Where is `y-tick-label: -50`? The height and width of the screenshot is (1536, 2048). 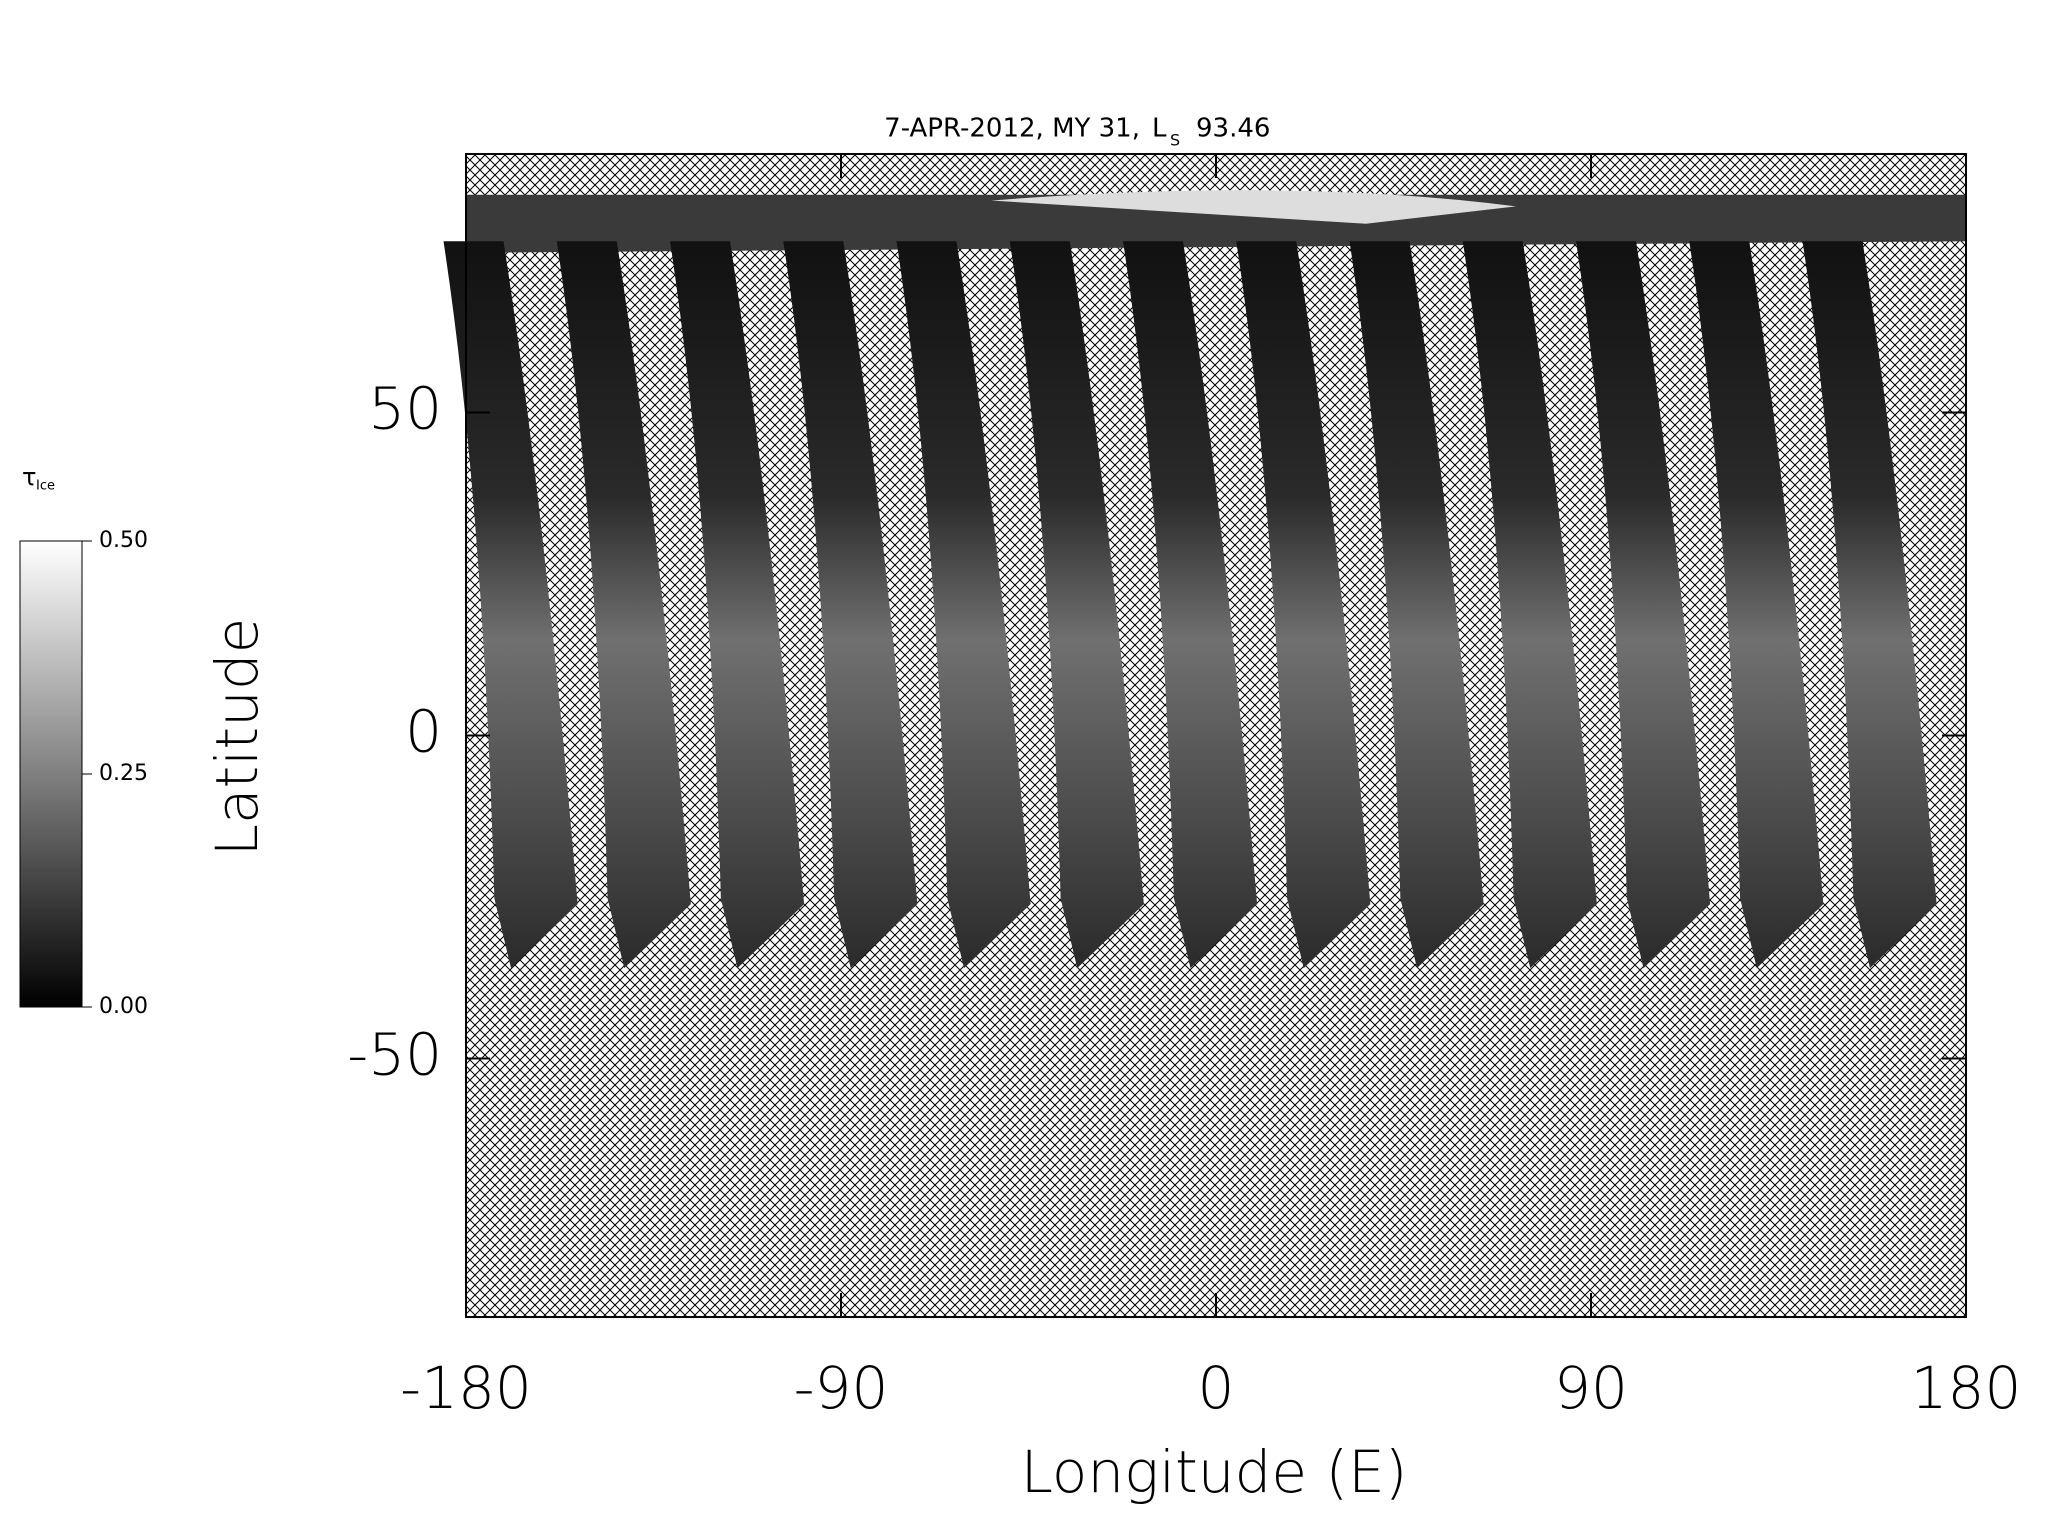
y-tick-label: -50 is located at coordinates (394, 1055).